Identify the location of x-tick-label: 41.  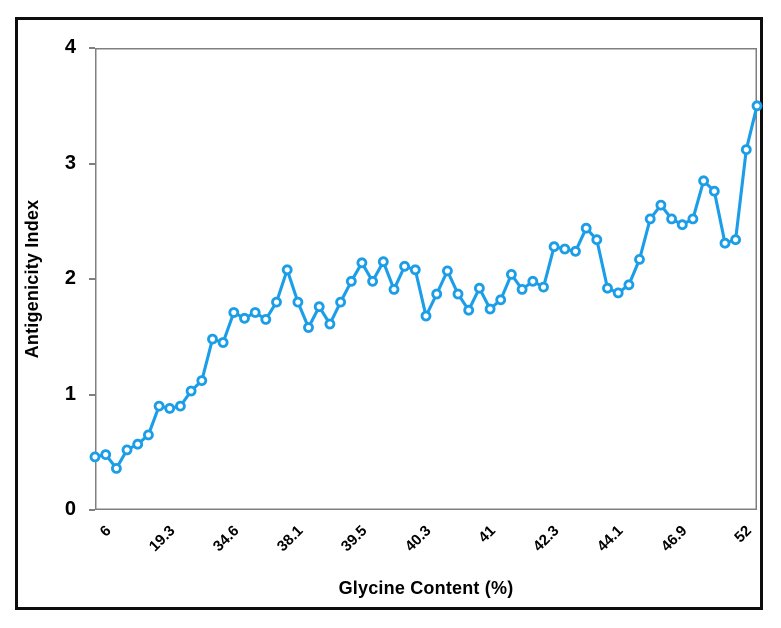
(486, 534).